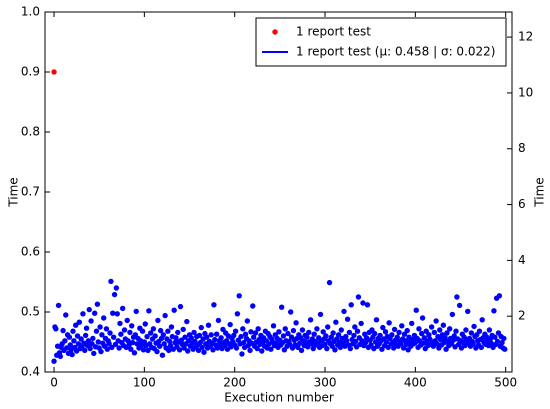 The image size is (550, 409). Describe the element at coordinates (30, 12) in the screenshot. I see `y-tick-label: 1.0` at that location.